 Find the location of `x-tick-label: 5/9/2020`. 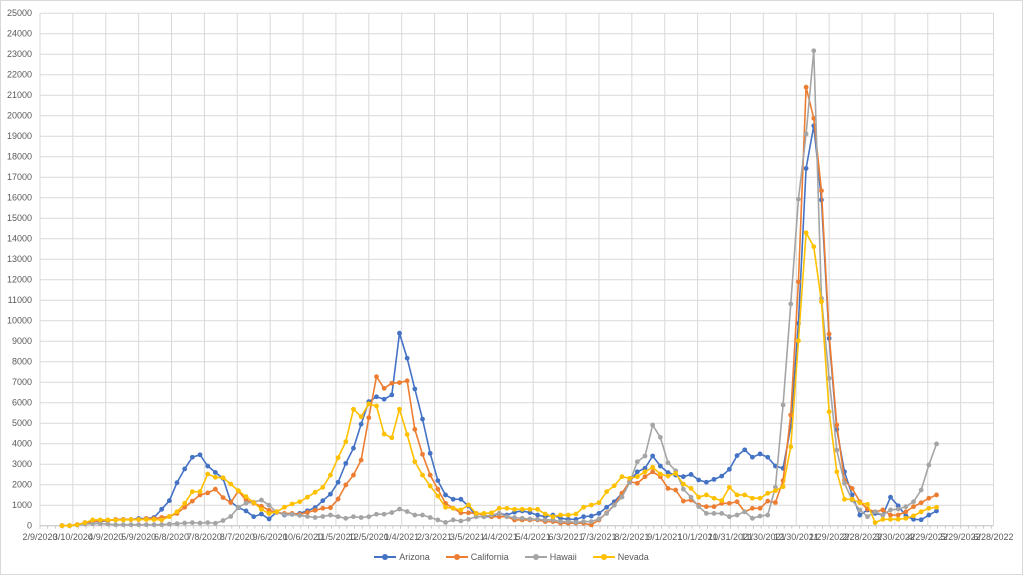

x-tick-label: 5/9/2020 is located at coordinates (138, 537).